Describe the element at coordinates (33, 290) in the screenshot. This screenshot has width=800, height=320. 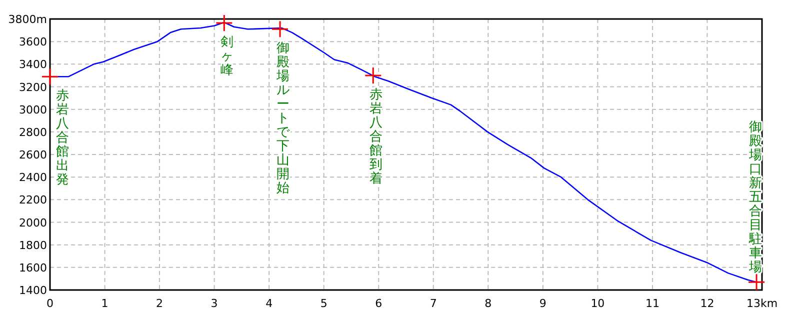
I see `y-tick-label: 1400` at that location.